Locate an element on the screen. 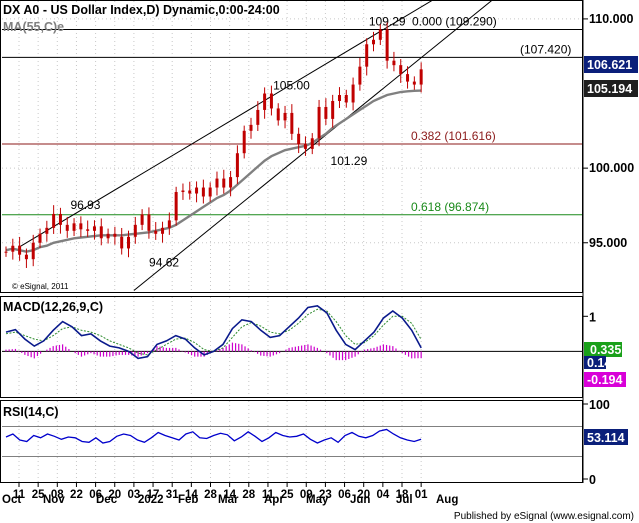 The height and width of the screenshot is (523, 639). macd-signal-line is located at coordinates (213, 332).